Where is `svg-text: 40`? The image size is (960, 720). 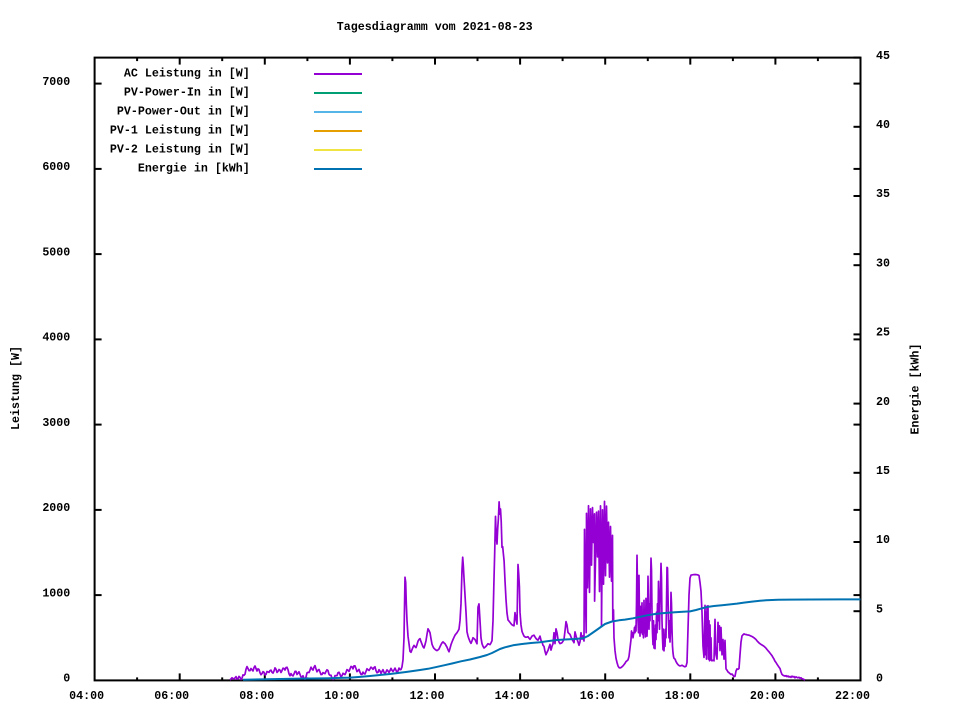 svg-text: 40 is located at coordinates (883, 125).